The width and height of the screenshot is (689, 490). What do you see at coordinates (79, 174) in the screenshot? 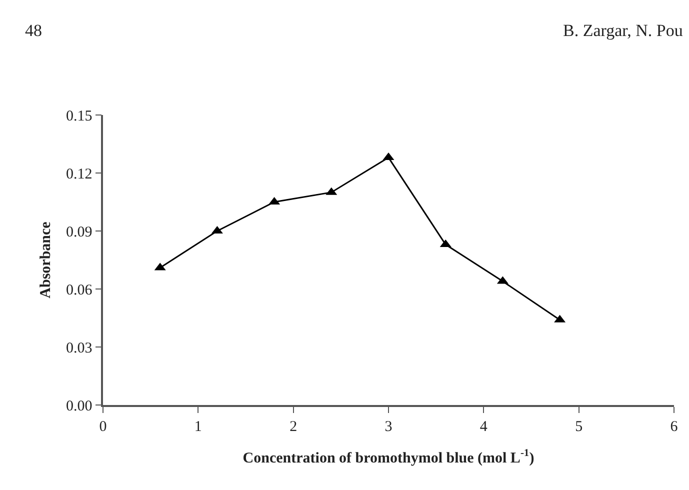
I see `y-tick-label: 0.12` at bounding box center [79, 174].